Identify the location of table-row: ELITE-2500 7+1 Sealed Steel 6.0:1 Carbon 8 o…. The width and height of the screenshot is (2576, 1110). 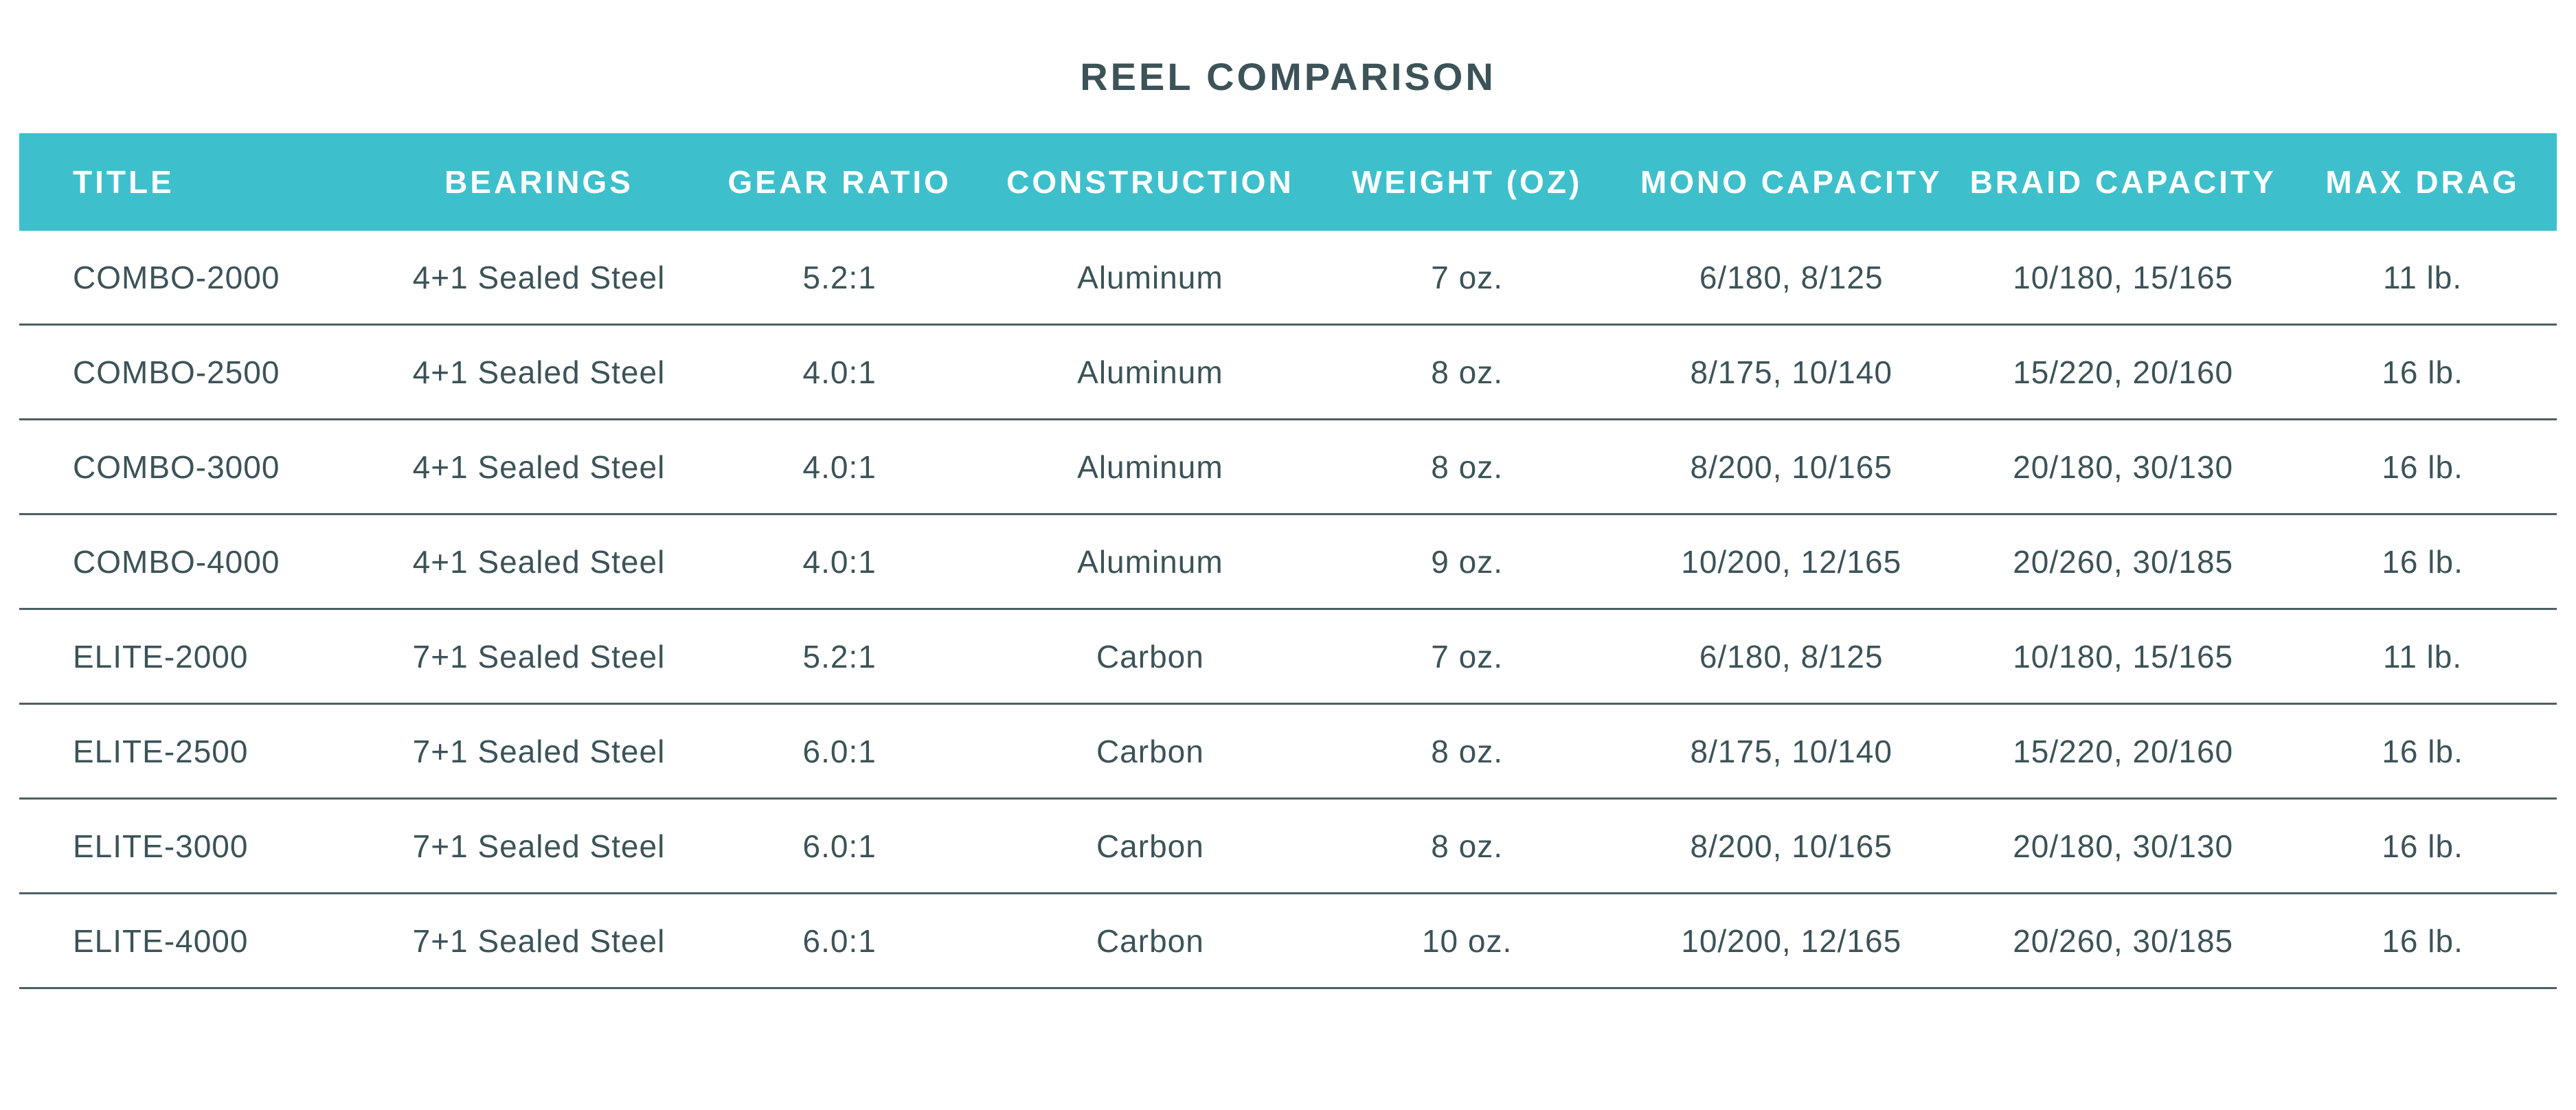
(1288, 752).